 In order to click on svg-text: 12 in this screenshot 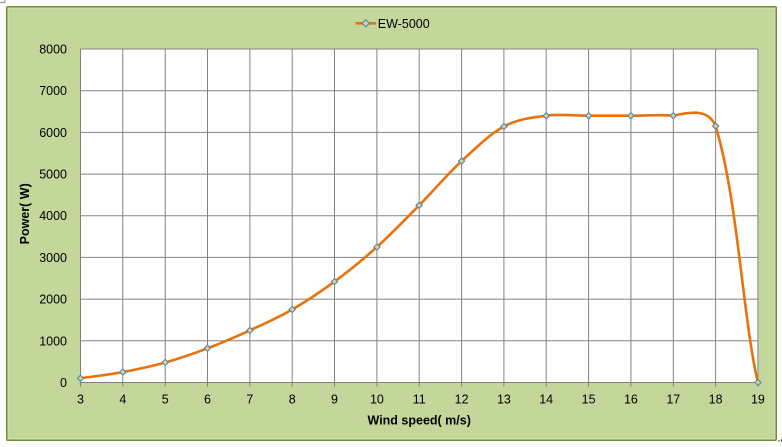, I will do `click(462, 399)`.